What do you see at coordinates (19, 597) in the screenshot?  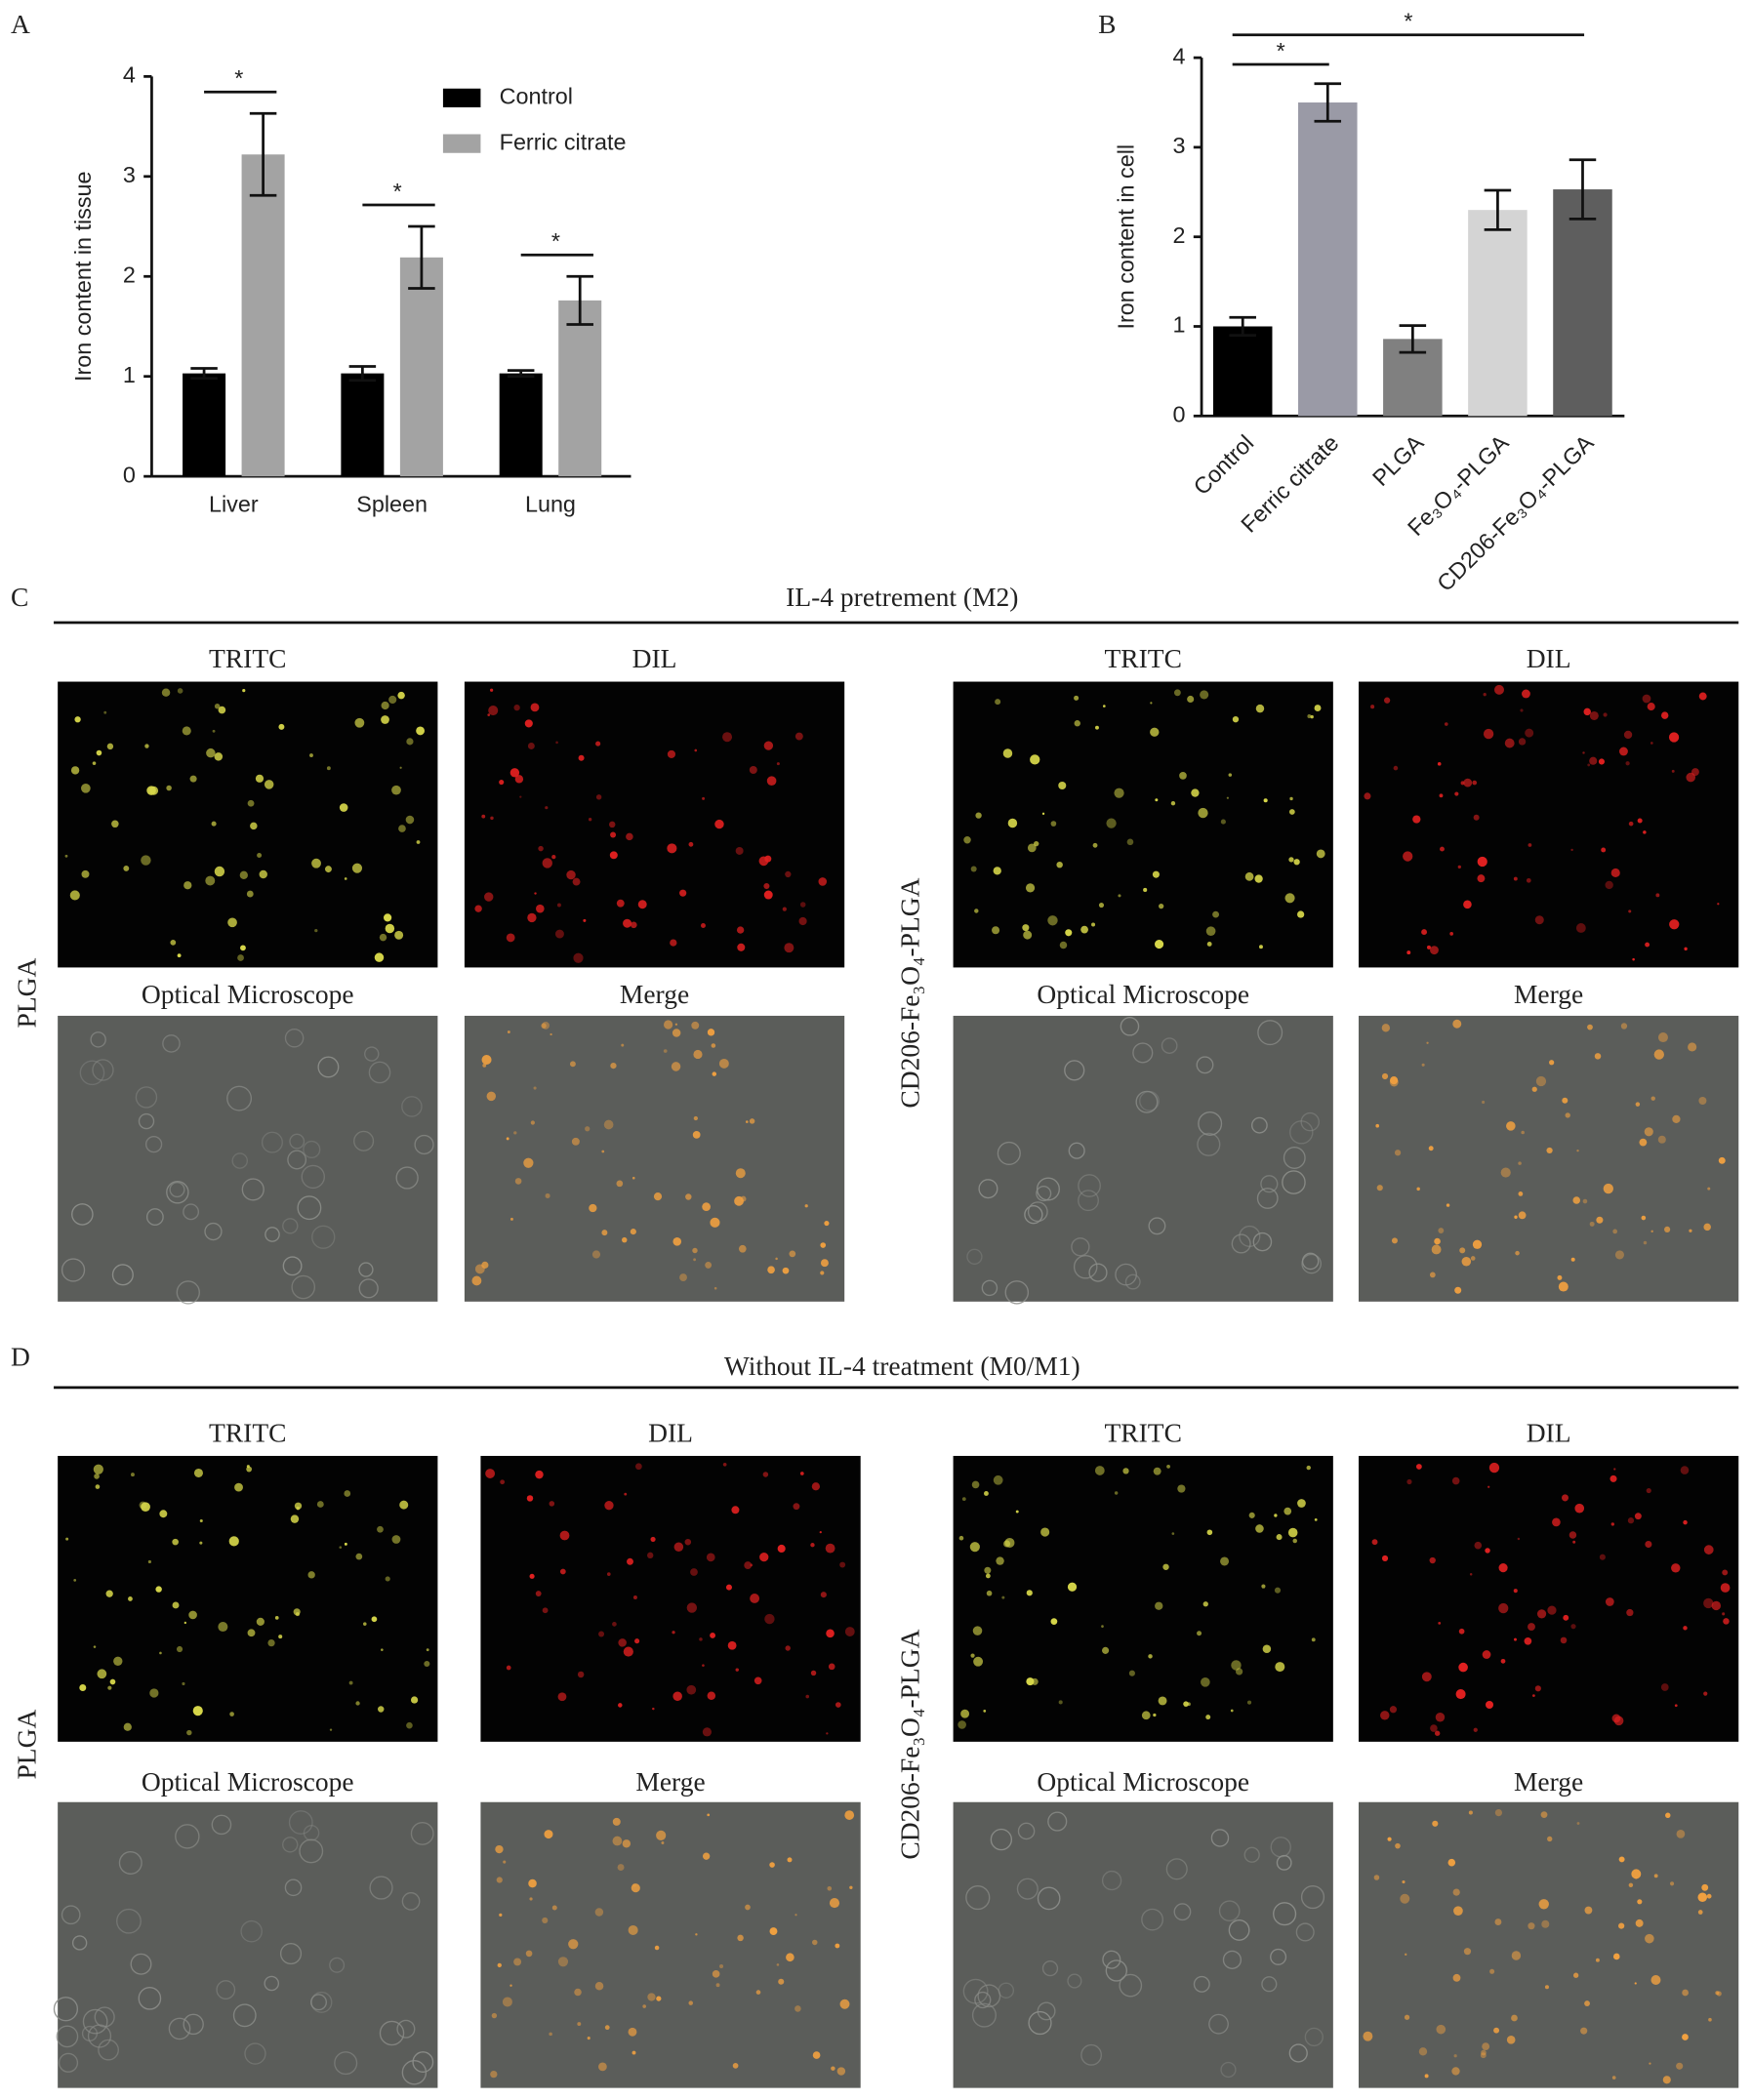 I see `panel-label: C` at bounding box center [19, 597].